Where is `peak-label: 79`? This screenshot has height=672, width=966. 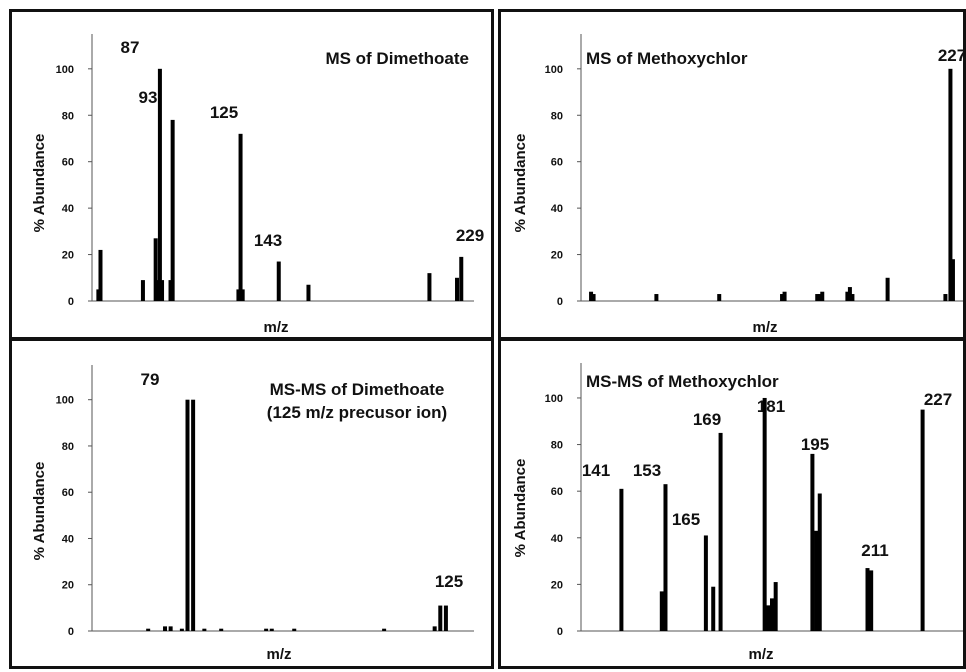 peak-label: 79 is located at coordinates (150, 379).